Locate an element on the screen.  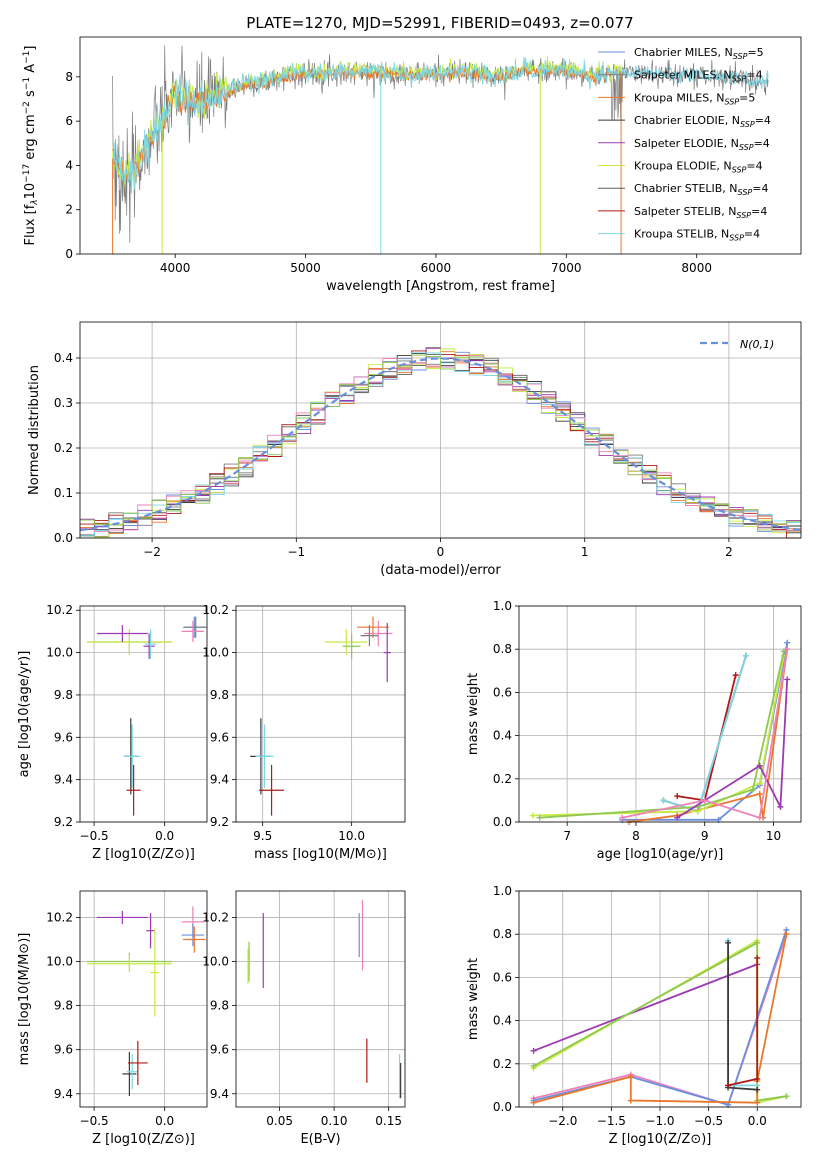
y-axis-label: Flux [fλ10−17 erg cm−2 s−1 A−1] is located at coordinates (31, 146).